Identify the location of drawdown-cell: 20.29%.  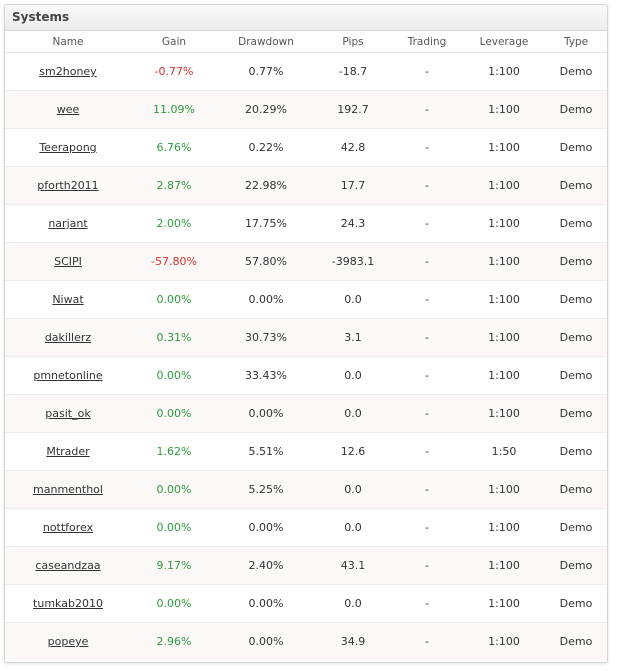
(266, 109).